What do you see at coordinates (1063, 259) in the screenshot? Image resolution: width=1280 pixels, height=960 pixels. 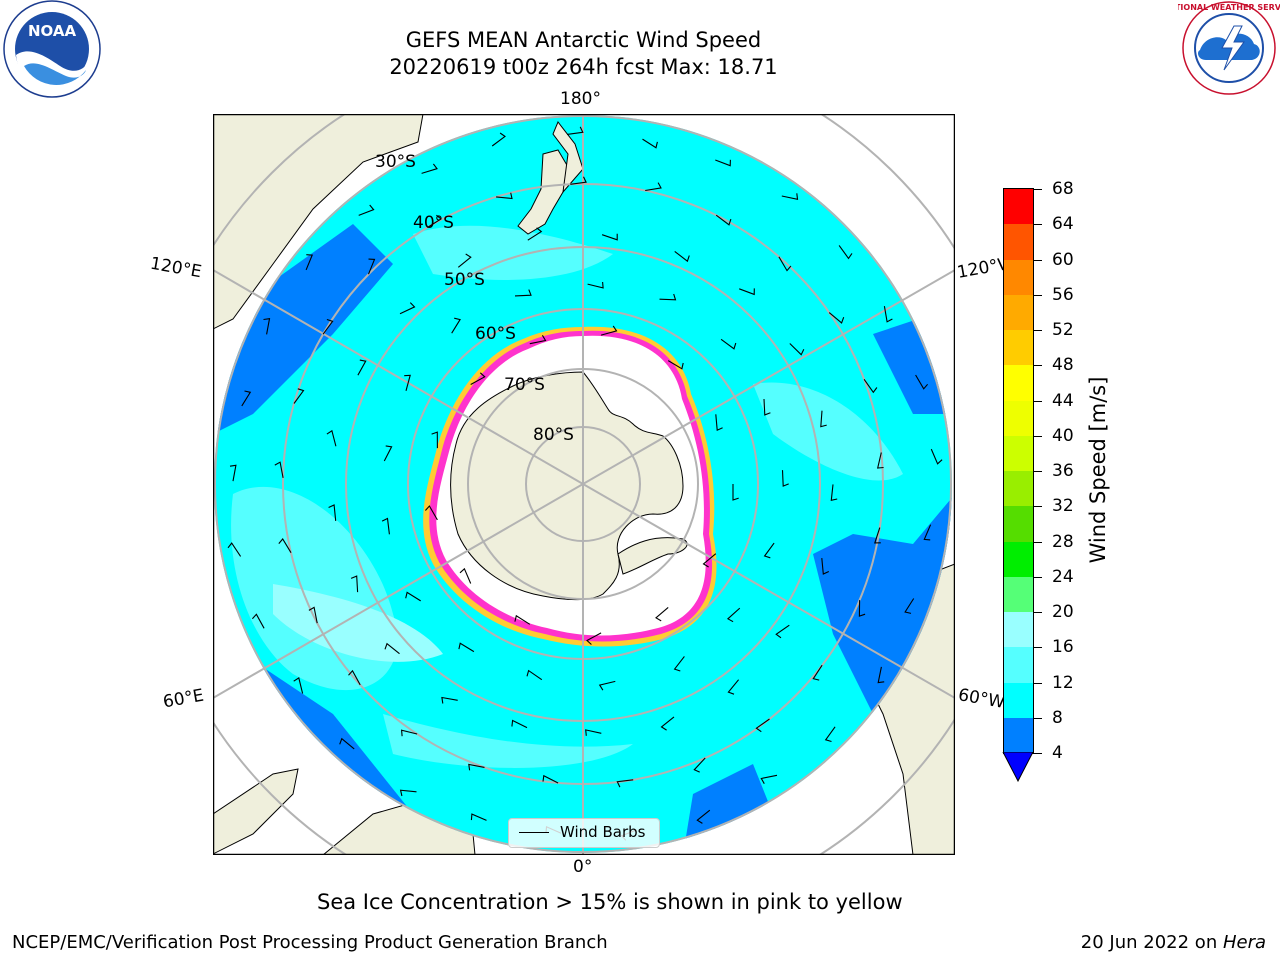 I see `colorbar-tick-label: 60` at bounding box center [1063, 259].